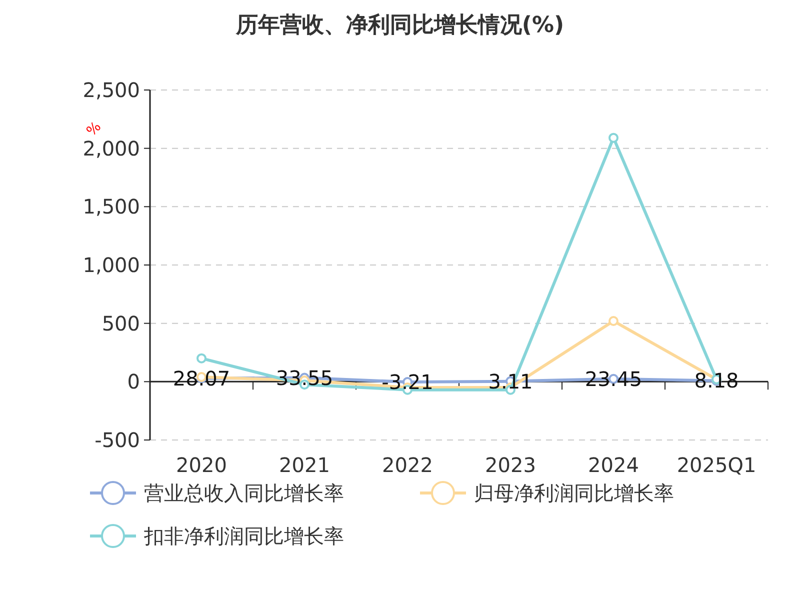 The width and height of the screenshot is (800, 600). What do you see at coordinates (243, 536) in the screenshot?
I see `legend-label: 扣非净利润同比增长率` at bounding box center [243, 536].